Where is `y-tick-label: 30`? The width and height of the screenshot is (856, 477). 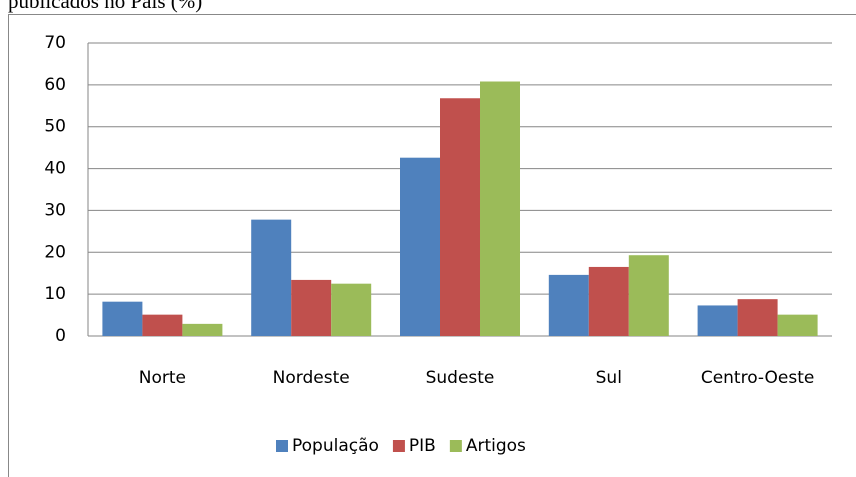 y-tick-label: 30 is located at coordinates (55, 210).